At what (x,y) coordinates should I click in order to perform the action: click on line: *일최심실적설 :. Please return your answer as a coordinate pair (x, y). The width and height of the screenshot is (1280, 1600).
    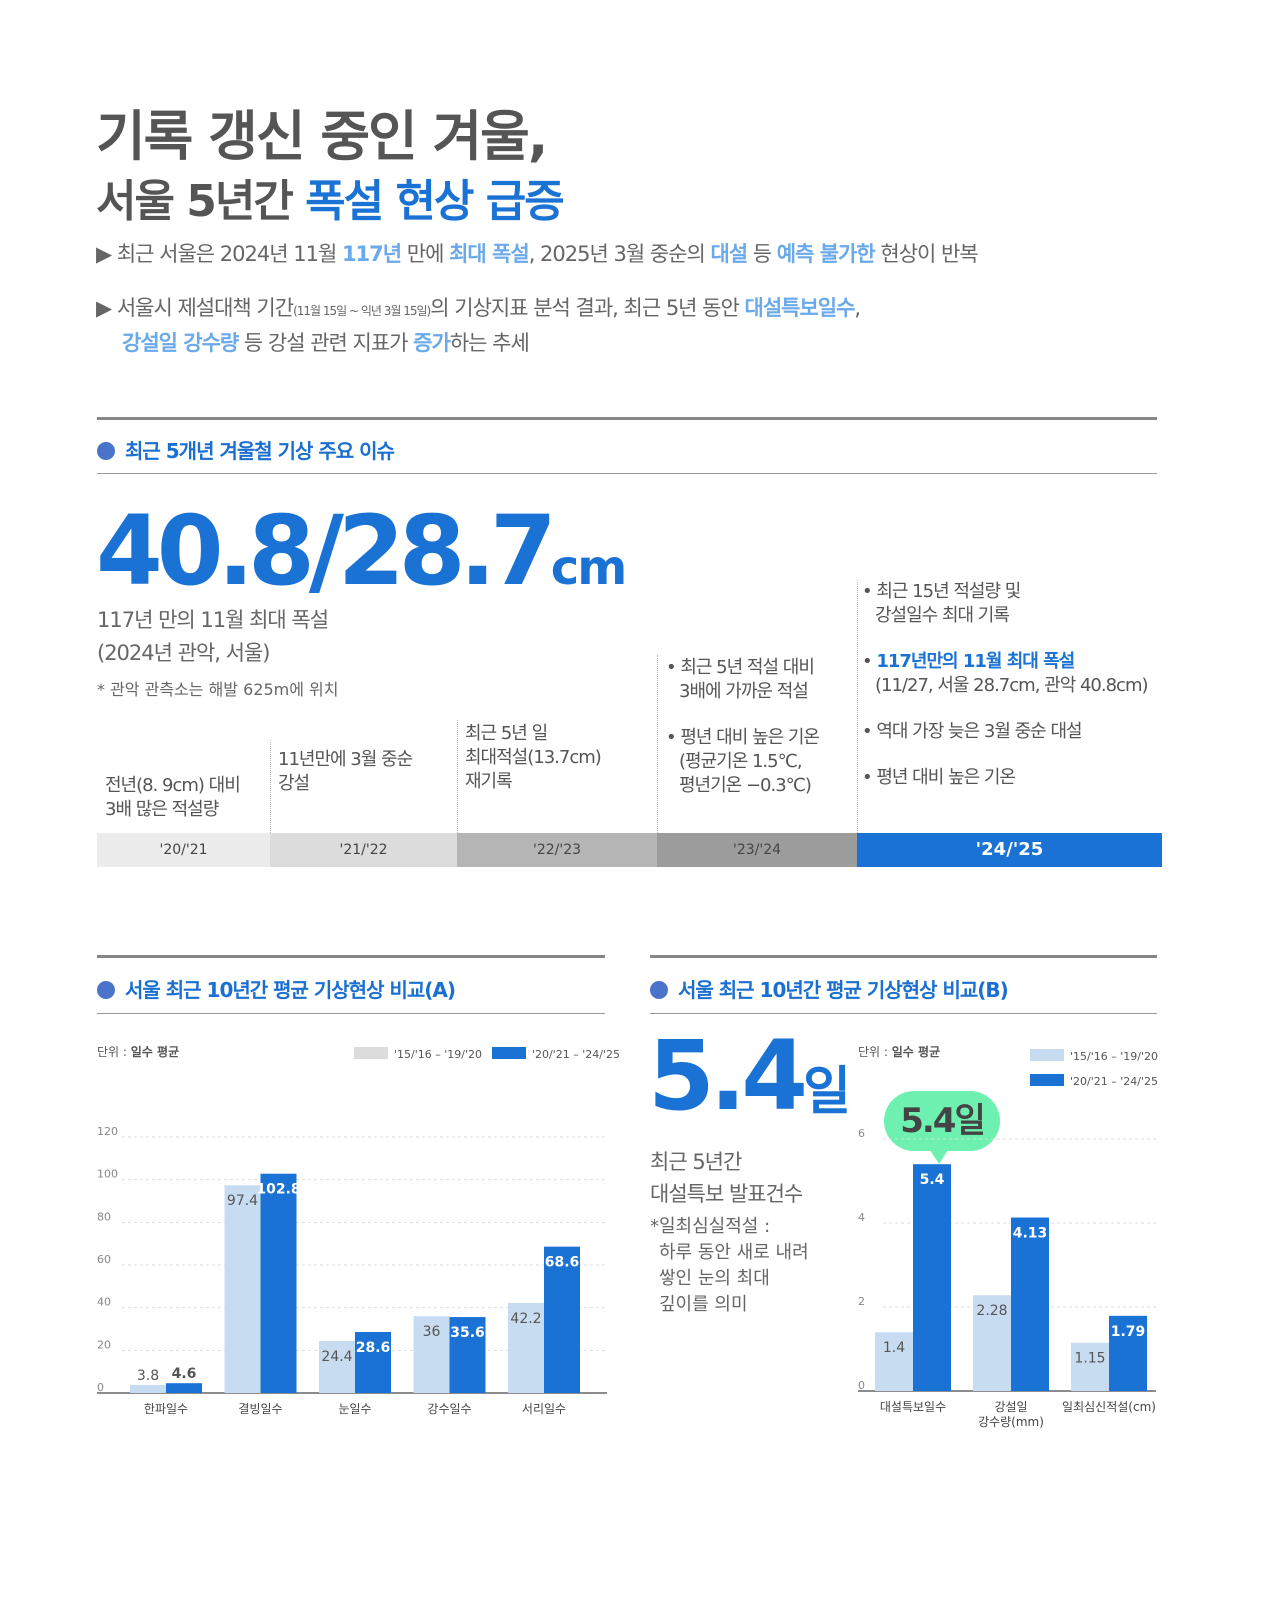
    Looking at the image, I should click on (710, 1226).